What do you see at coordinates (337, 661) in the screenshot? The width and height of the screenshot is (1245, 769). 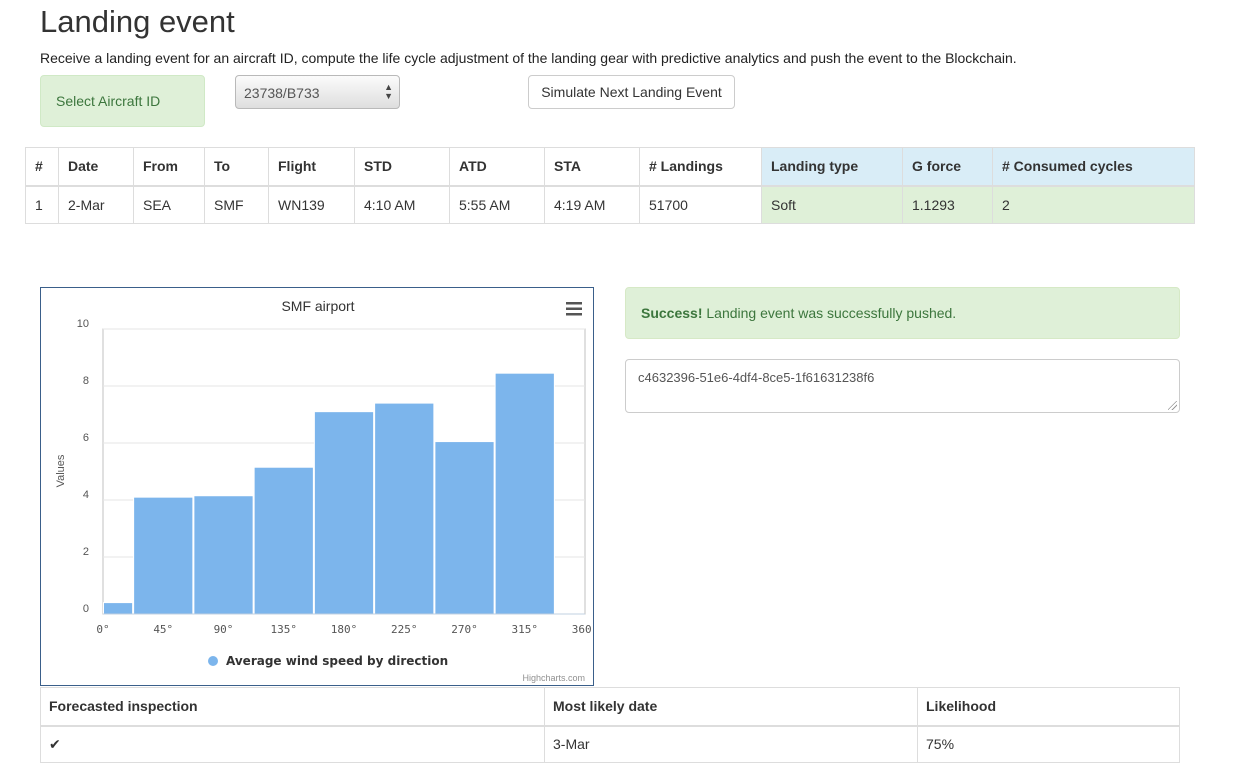 I see `legend-label: Average wind speed by direction` at bounding box center [337, 661].